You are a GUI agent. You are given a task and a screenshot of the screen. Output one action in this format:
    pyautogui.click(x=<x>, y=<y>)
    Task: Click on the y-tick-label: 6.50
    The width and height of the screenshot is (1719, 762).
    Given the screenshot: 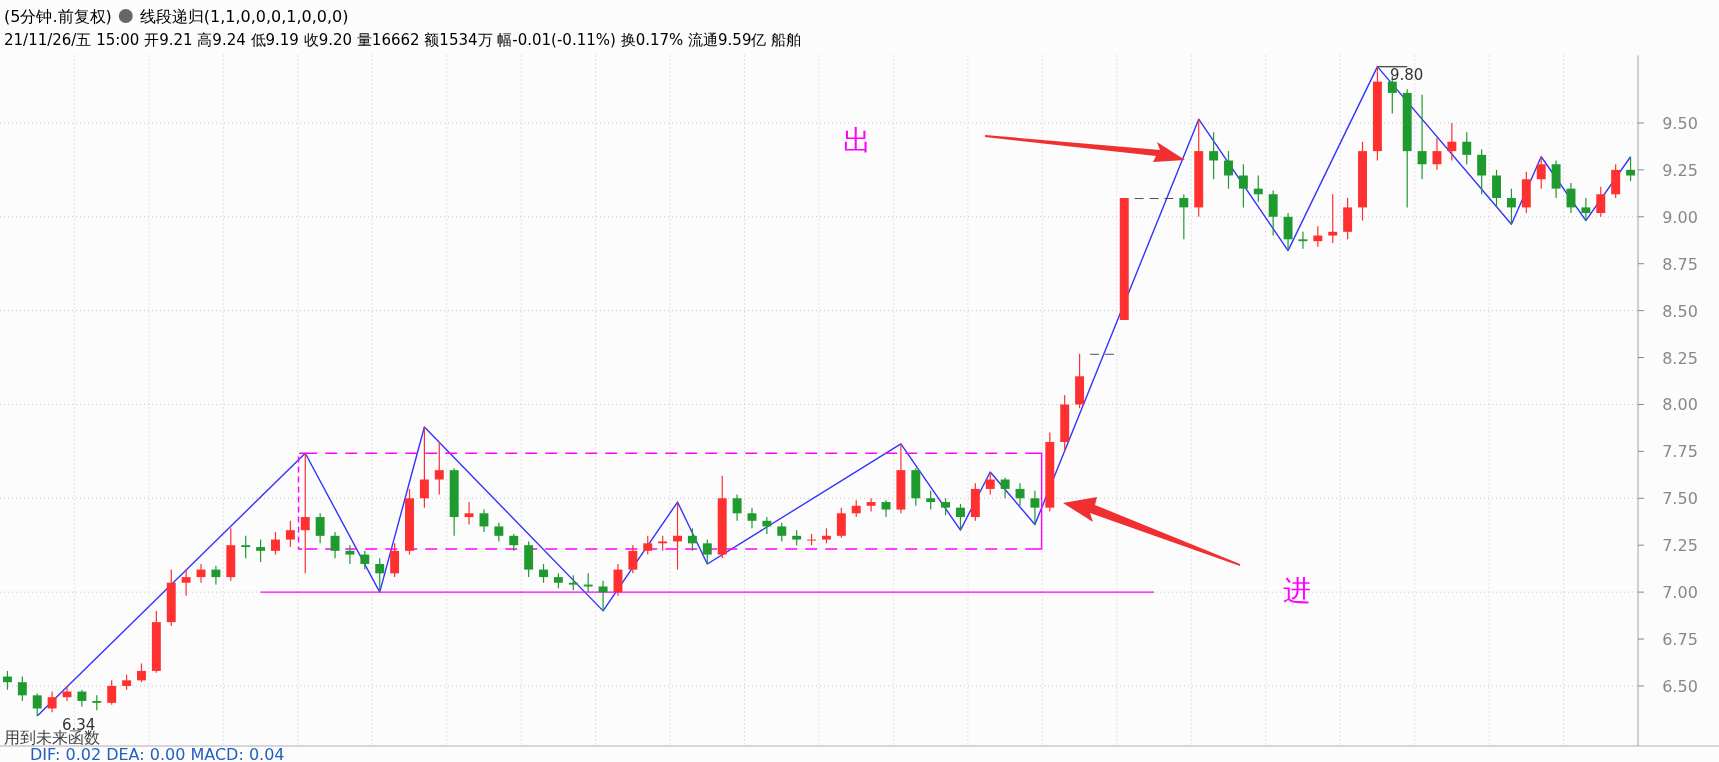 What is the action you would take?
    pyautogui.click(x=1680, y=686)
    